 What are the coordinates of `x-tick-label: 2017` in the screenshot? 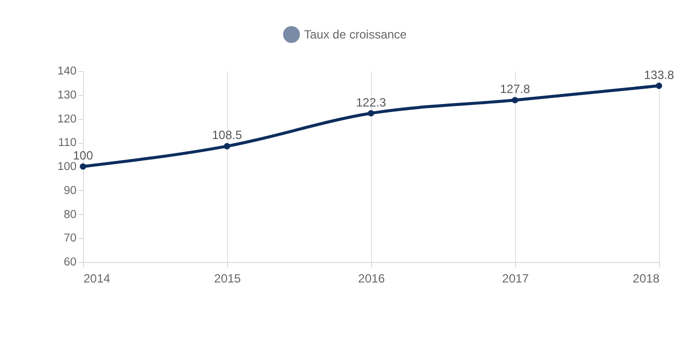 It's located at (516, 279).